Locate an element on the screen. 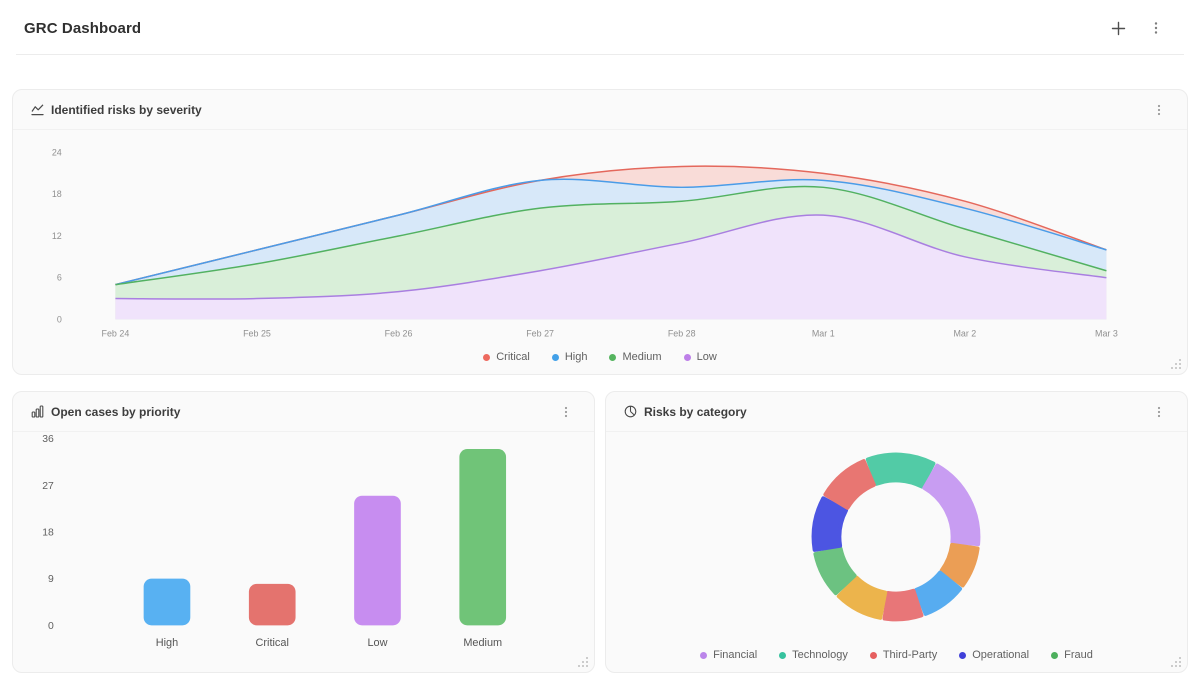 Image resolution: width=1200 pixels, height=690 pixels. header-actions is located at coordinates (1137, 28).